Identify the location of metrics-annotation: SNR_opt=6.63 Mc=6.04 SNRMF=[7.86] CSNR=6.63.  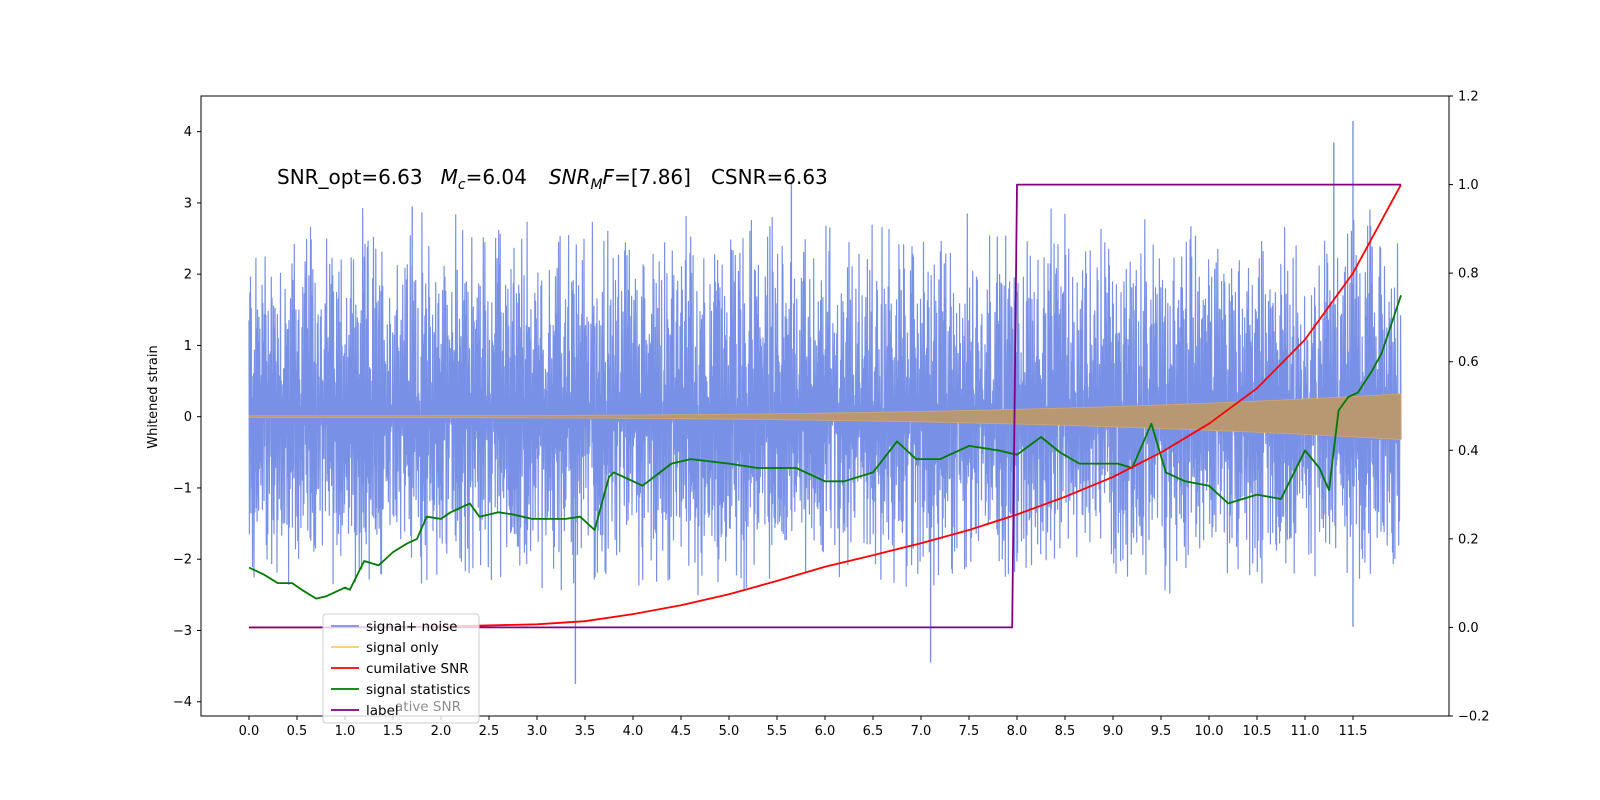
(552, 179).